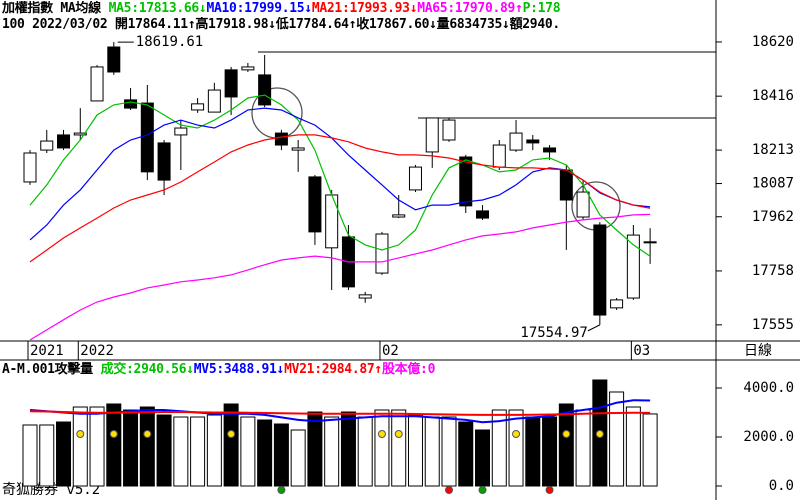  What do you see at coordinates (773, 184) in the screenshot?
I see `y-tick-label: 18087` at bounding box center [773, 184].